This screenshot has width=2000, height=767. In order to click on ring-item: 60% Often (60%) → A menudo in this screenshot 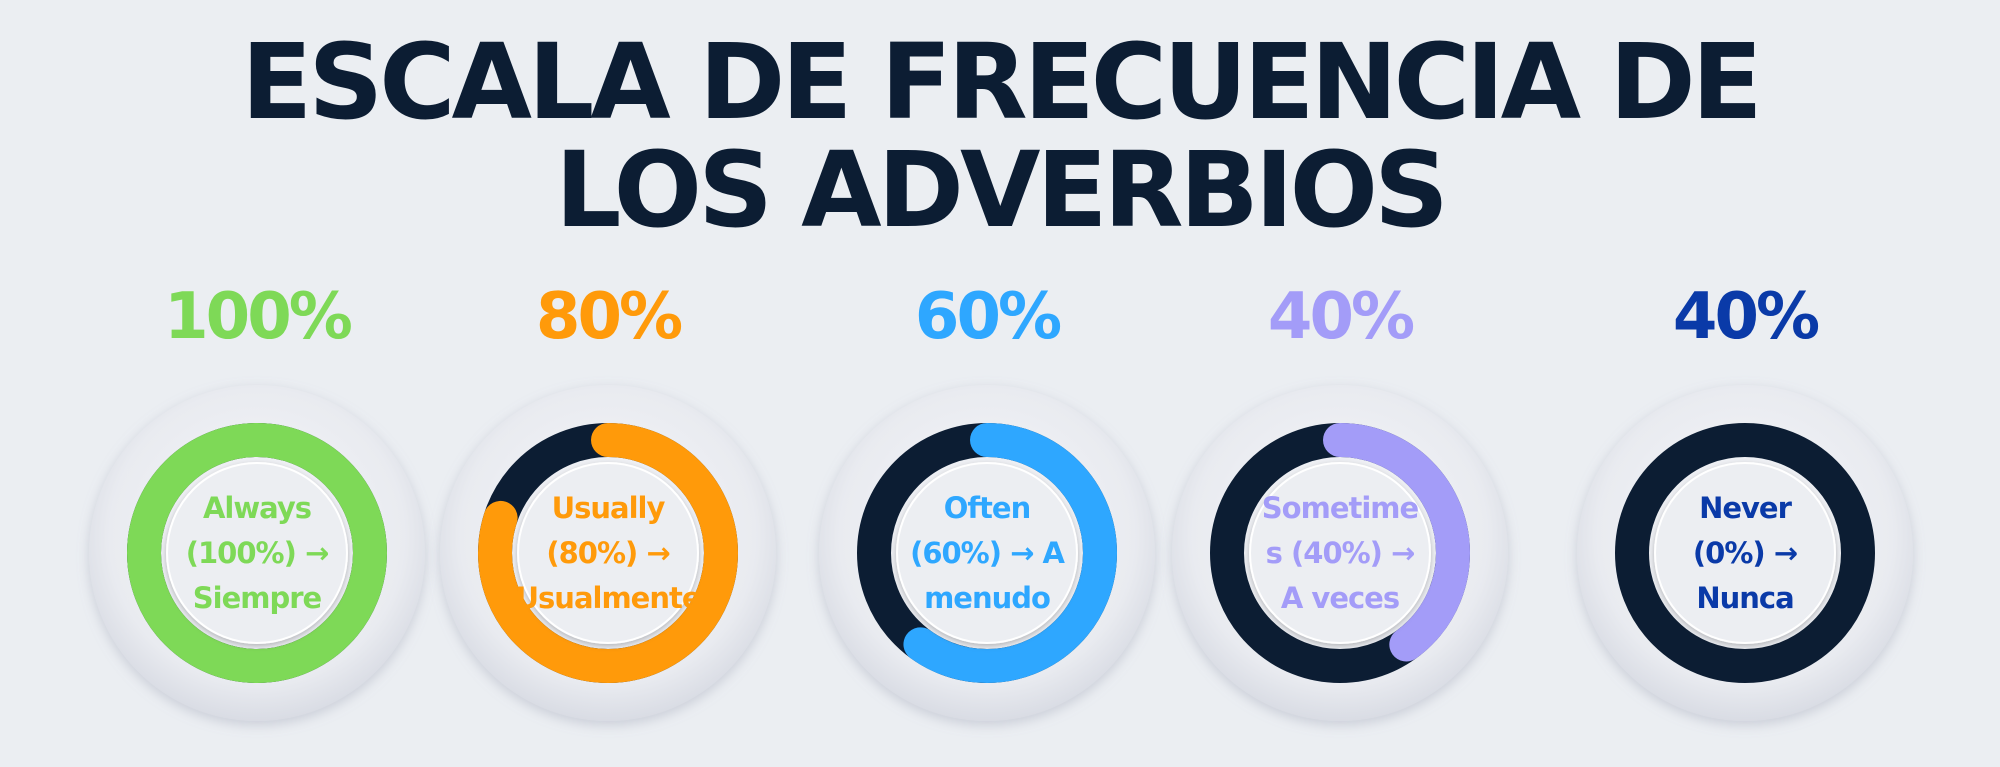, I will do `click(987, 500)`.